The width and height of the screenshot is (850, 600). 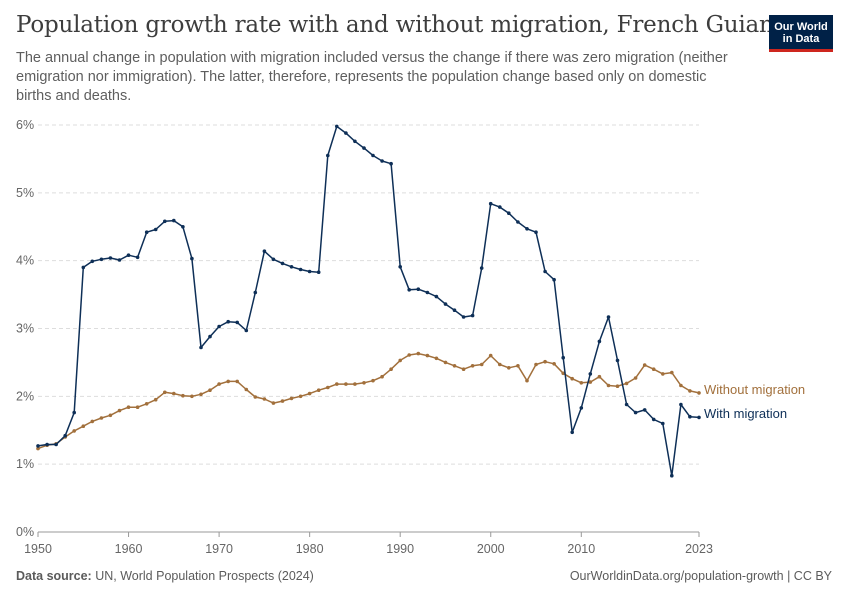 What do you see at coordinates (400, 549) in the screenshot?
I see `x-tick-label: 1990` at bounding box center [400, 549].